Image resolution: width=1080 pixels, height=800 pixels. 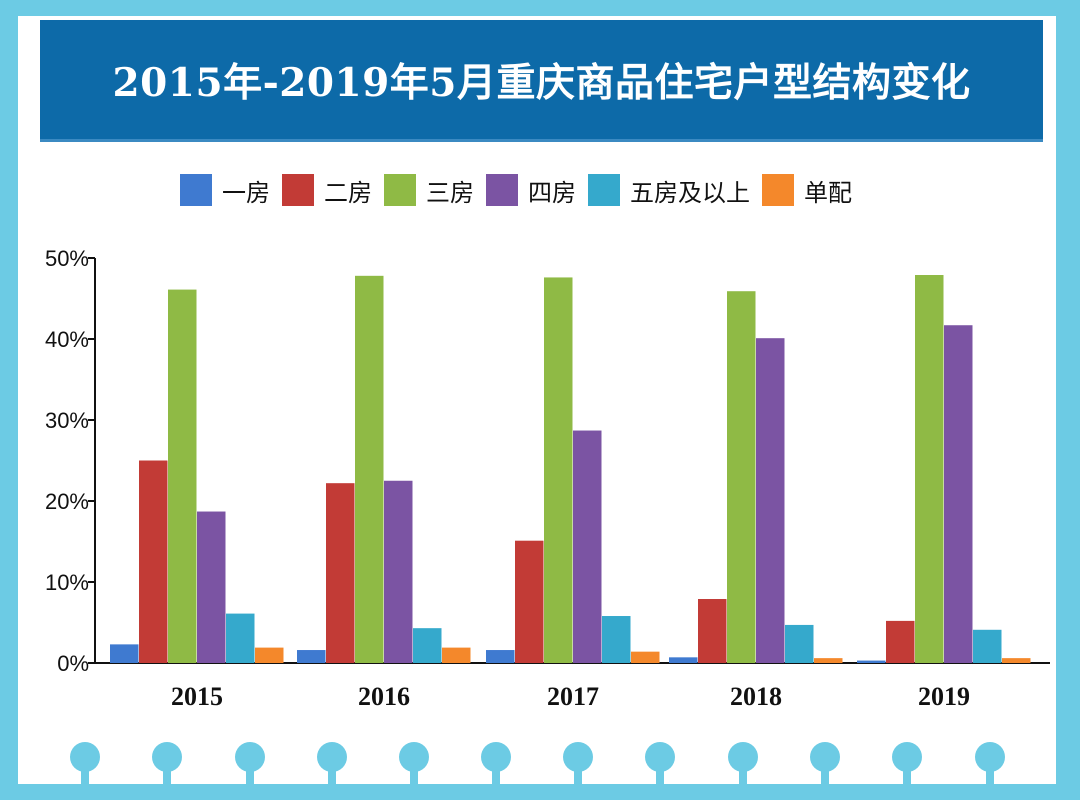 What do you see at coordinates (500, 656) in the screenshot?
I see `bar-一房-2017` at bounding box center [500, 656].